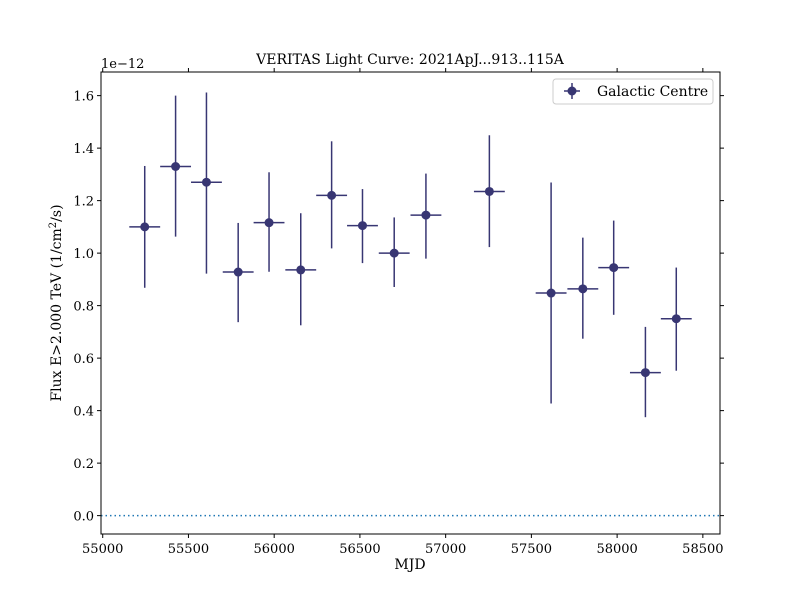 The image size is (800, 600). I want to click on y-tick-label: 1.4, so click(83, 149).